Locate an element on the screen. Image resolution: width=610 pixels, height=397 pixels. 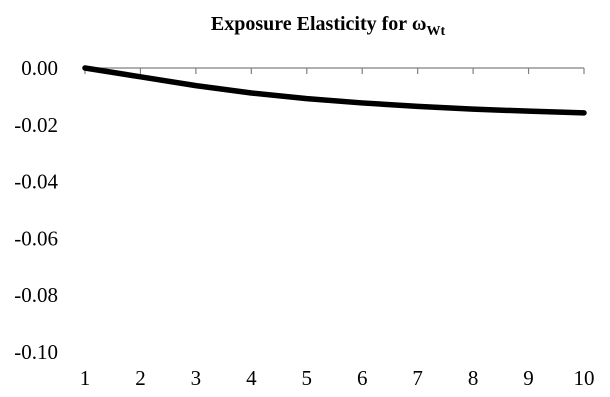
x-tick-label: 3 is located at coordinates (196, 378).